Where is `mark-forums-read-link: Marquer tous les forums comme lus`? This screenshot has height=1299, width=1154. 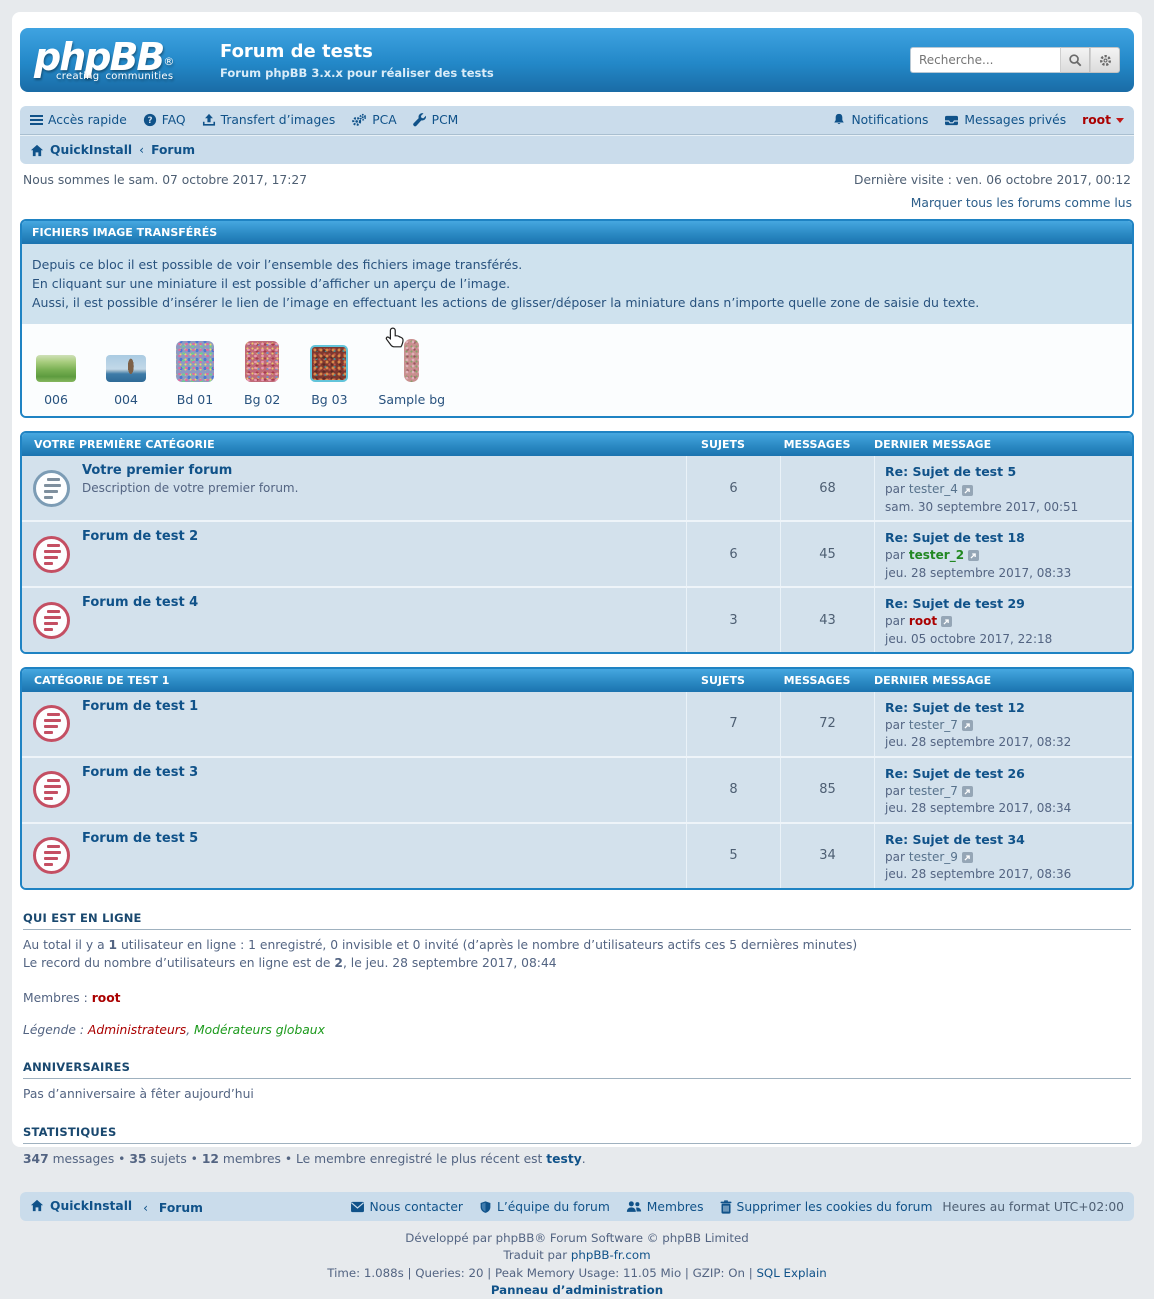
mark-forums-read-link: Marquer tous les forums comme lus is located at coordinates (1021, 203).